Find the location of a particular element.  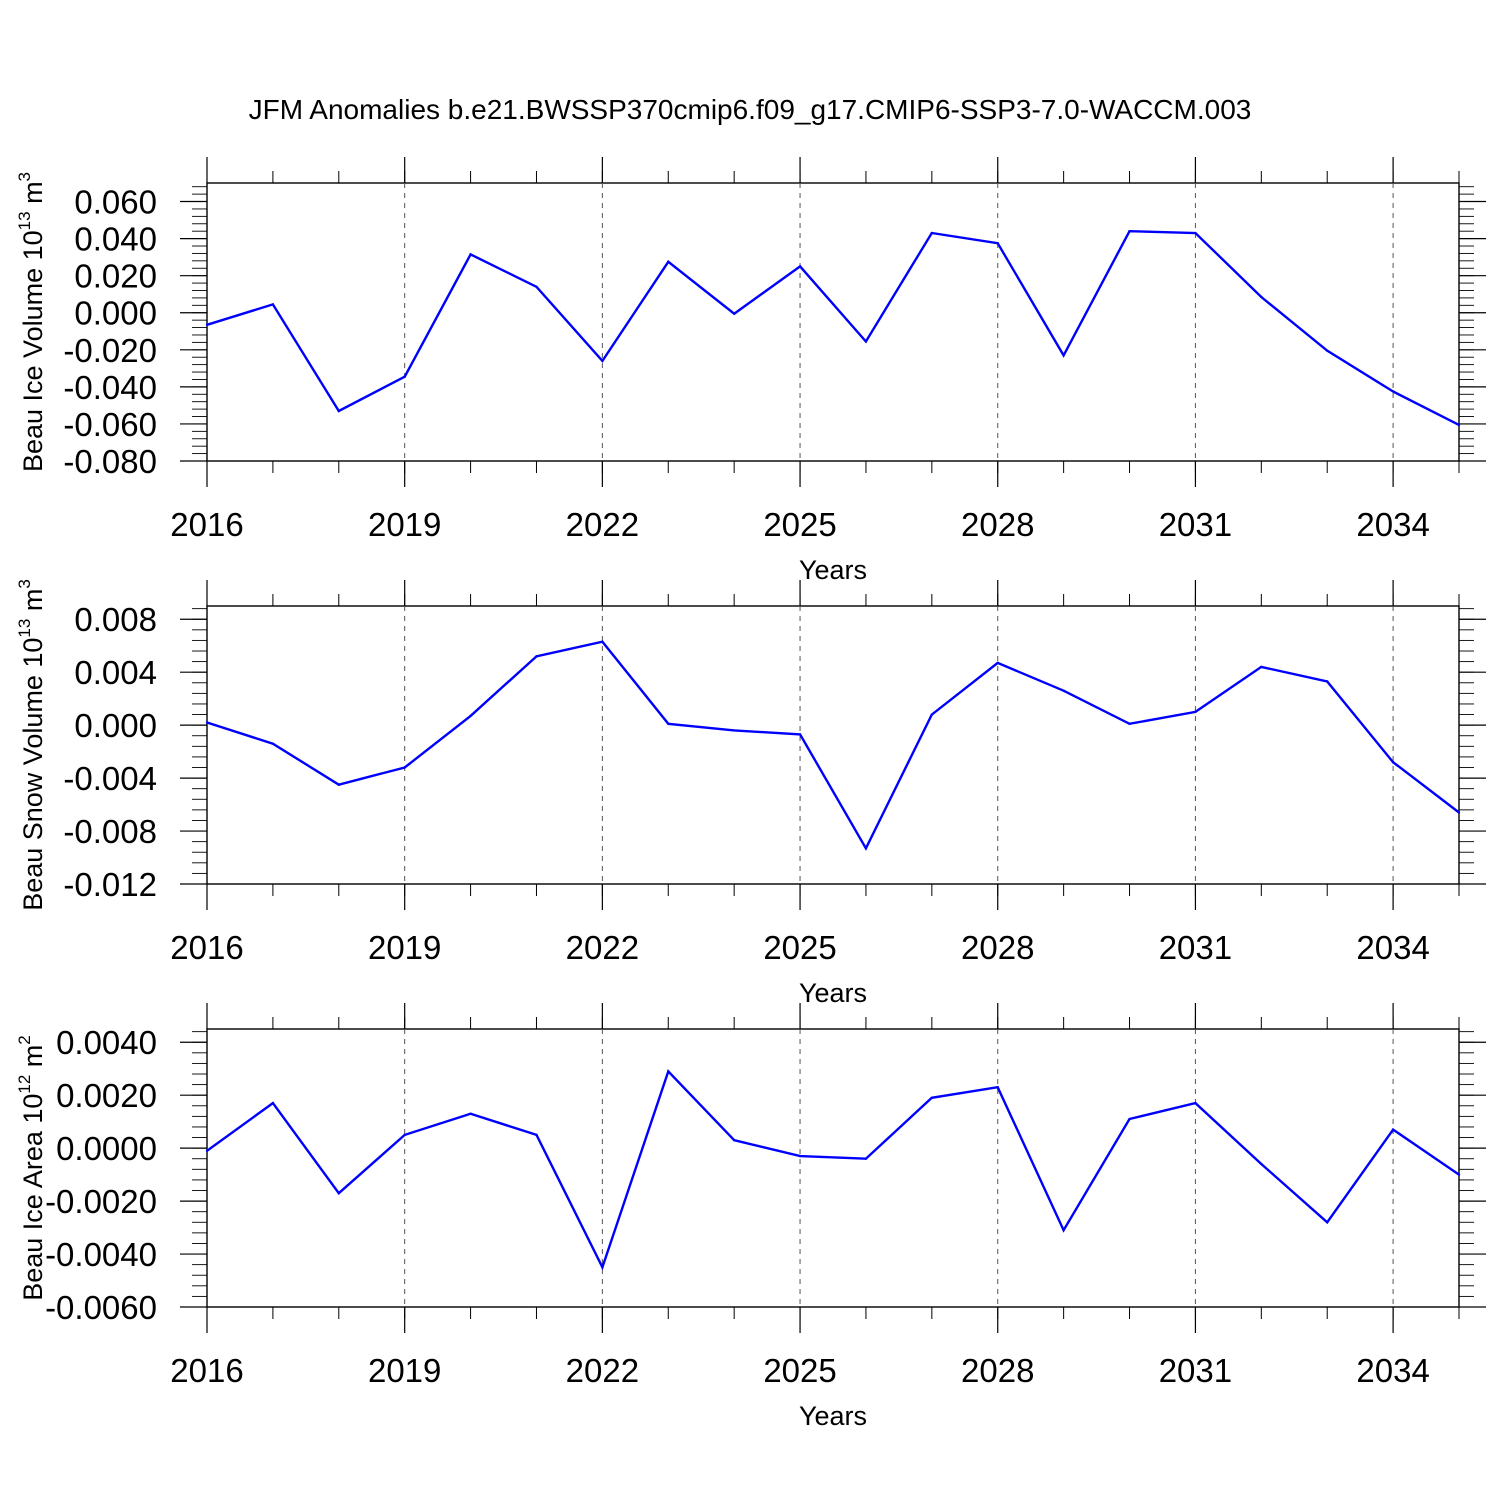

y-tick-label: 0.0000 is located at coordinates (106, 1148).